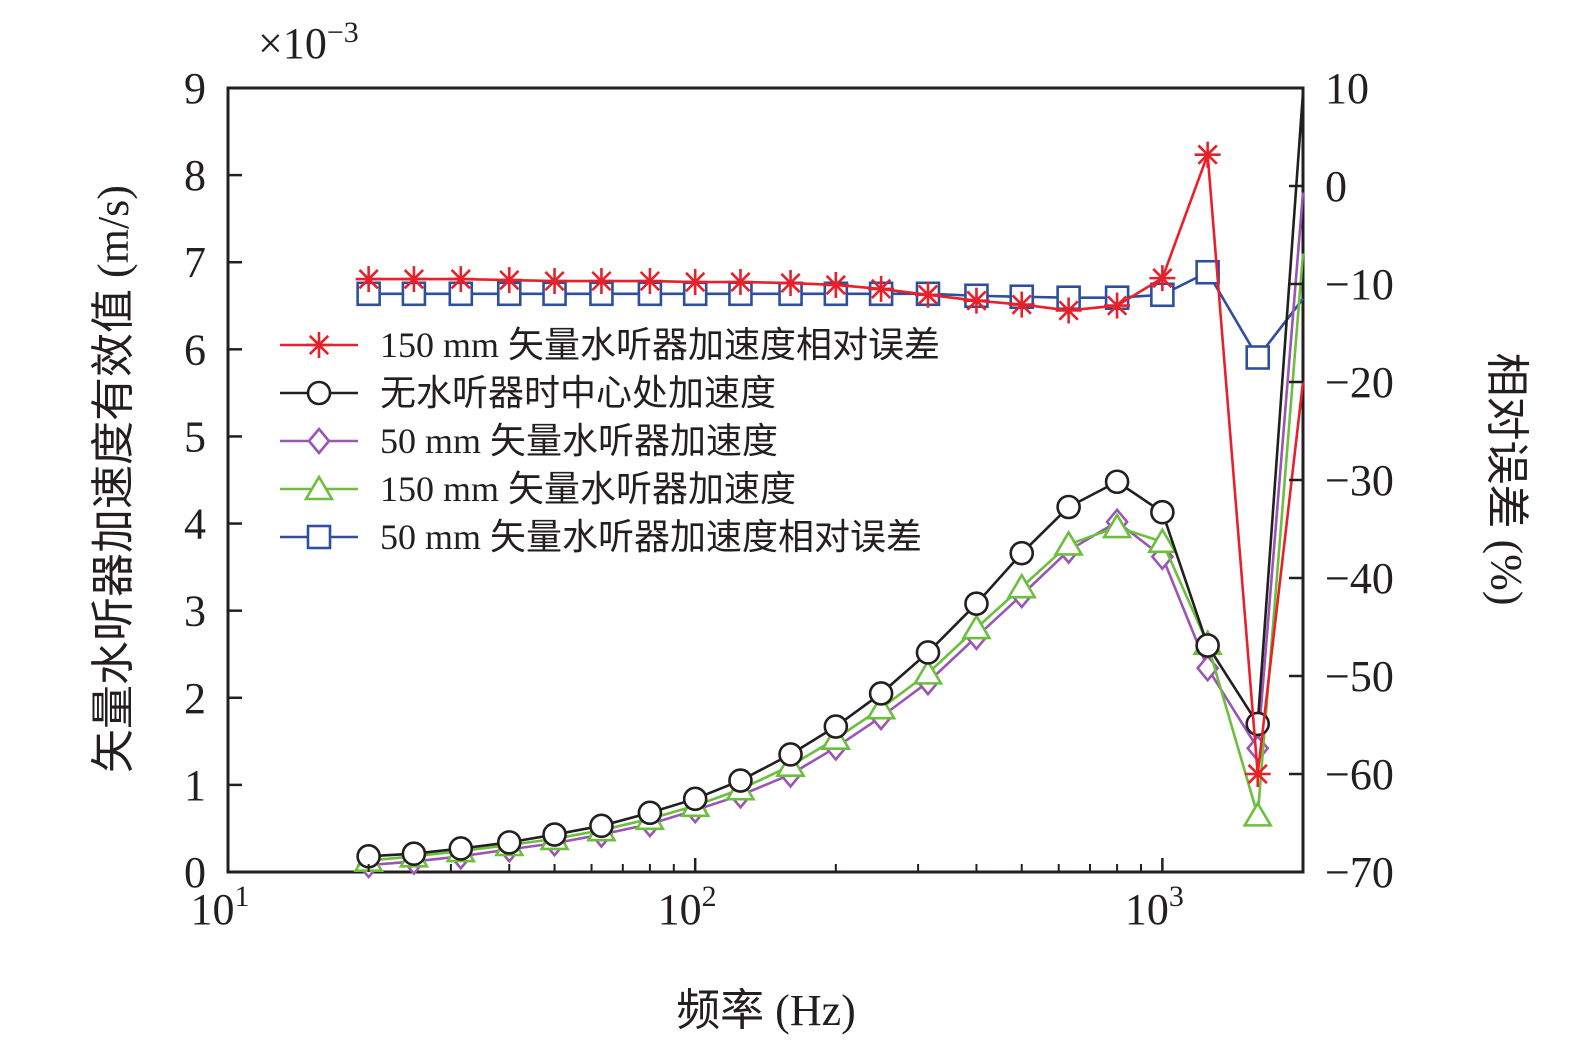  What do you see at coordinates (651, 537) in the screenshot?
I see `legend-label: 50 mm 矢量水听器加速度相对误差` at bounding box center [651, 537].